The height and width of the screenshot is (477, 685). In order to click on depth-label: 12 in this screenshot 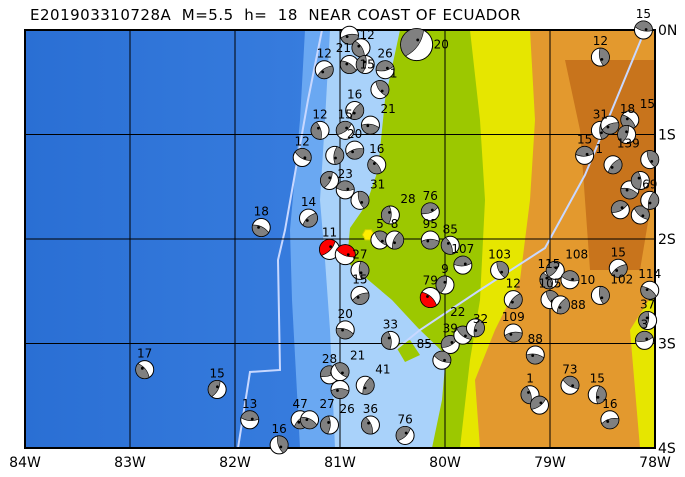, I will do `click(366, 35)`.